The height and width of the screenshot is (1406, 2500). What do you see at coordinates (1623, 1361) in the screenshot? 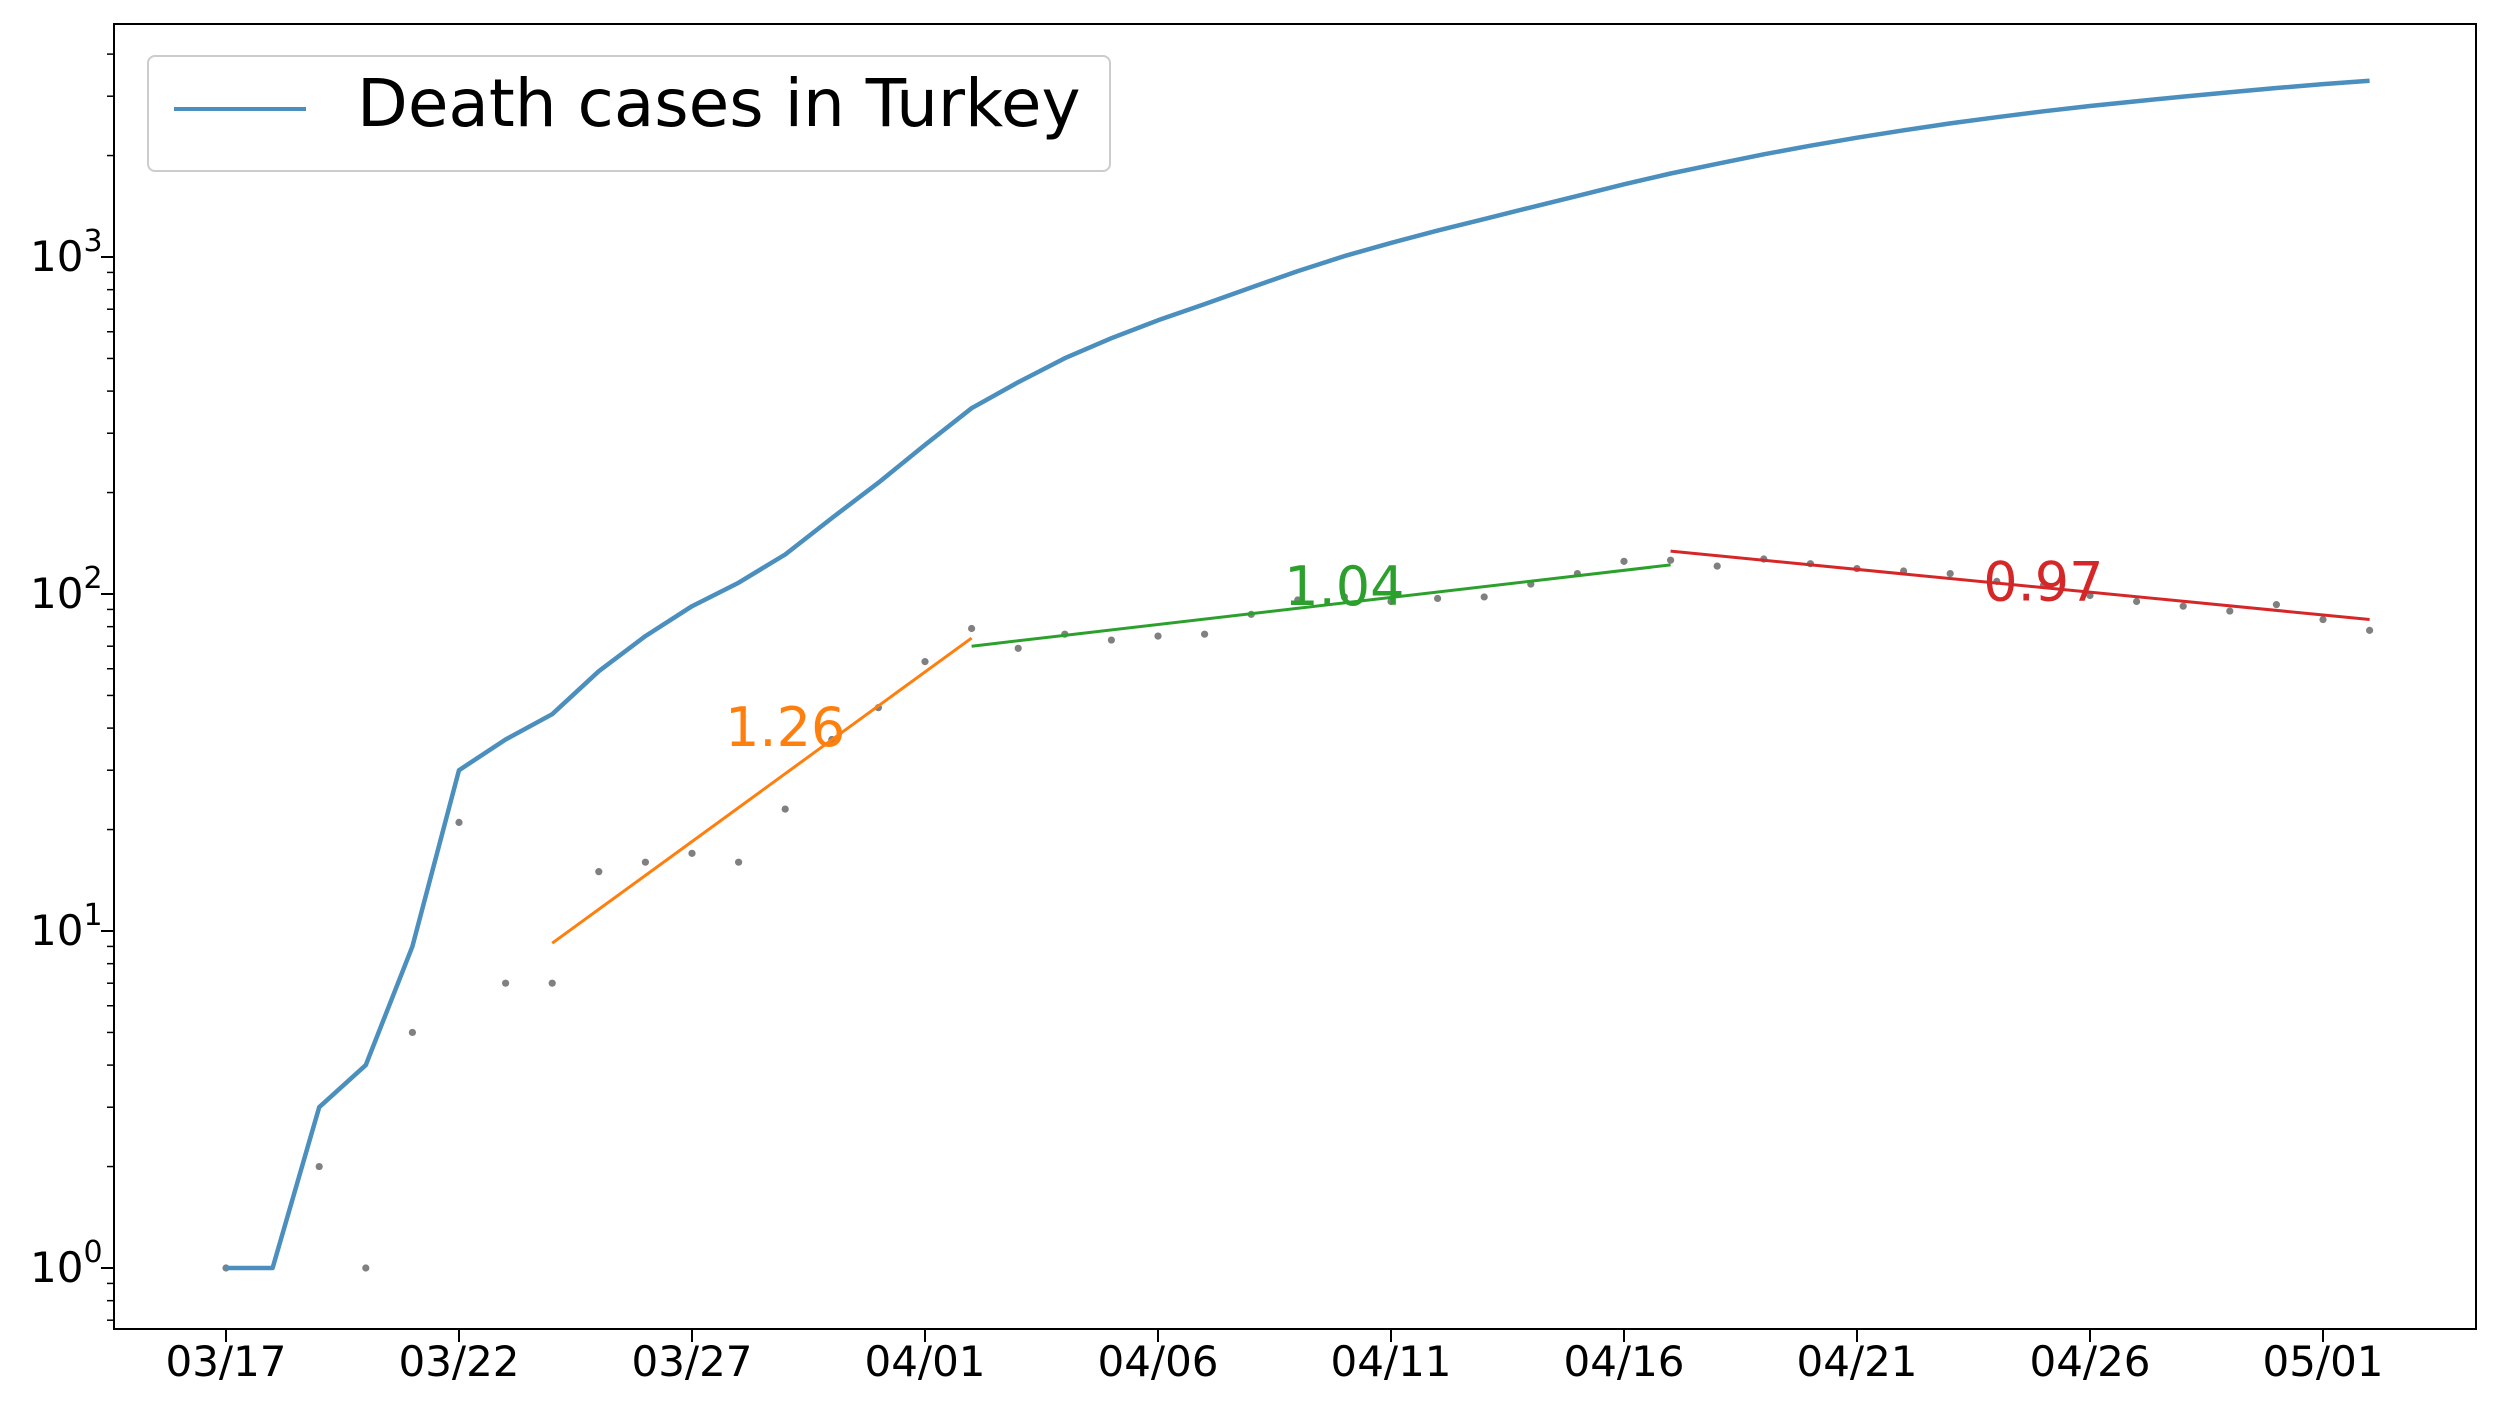
I see `x-tick-label: 04/16` at bounding box center [1623, 1361].